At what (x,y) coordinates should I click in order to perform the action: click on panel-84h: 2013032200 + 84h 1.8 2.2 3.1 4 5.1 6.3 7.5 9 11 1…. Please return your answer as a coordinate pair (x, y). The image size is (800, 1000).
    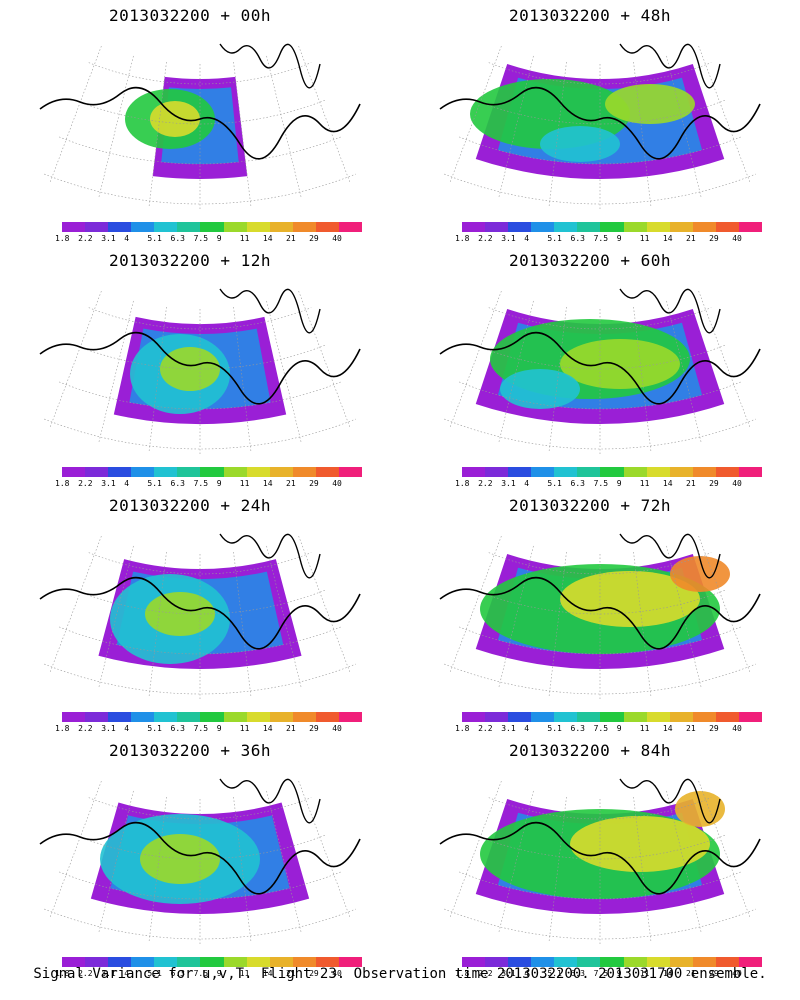
    Looking at the image, I should click on (600, 857).